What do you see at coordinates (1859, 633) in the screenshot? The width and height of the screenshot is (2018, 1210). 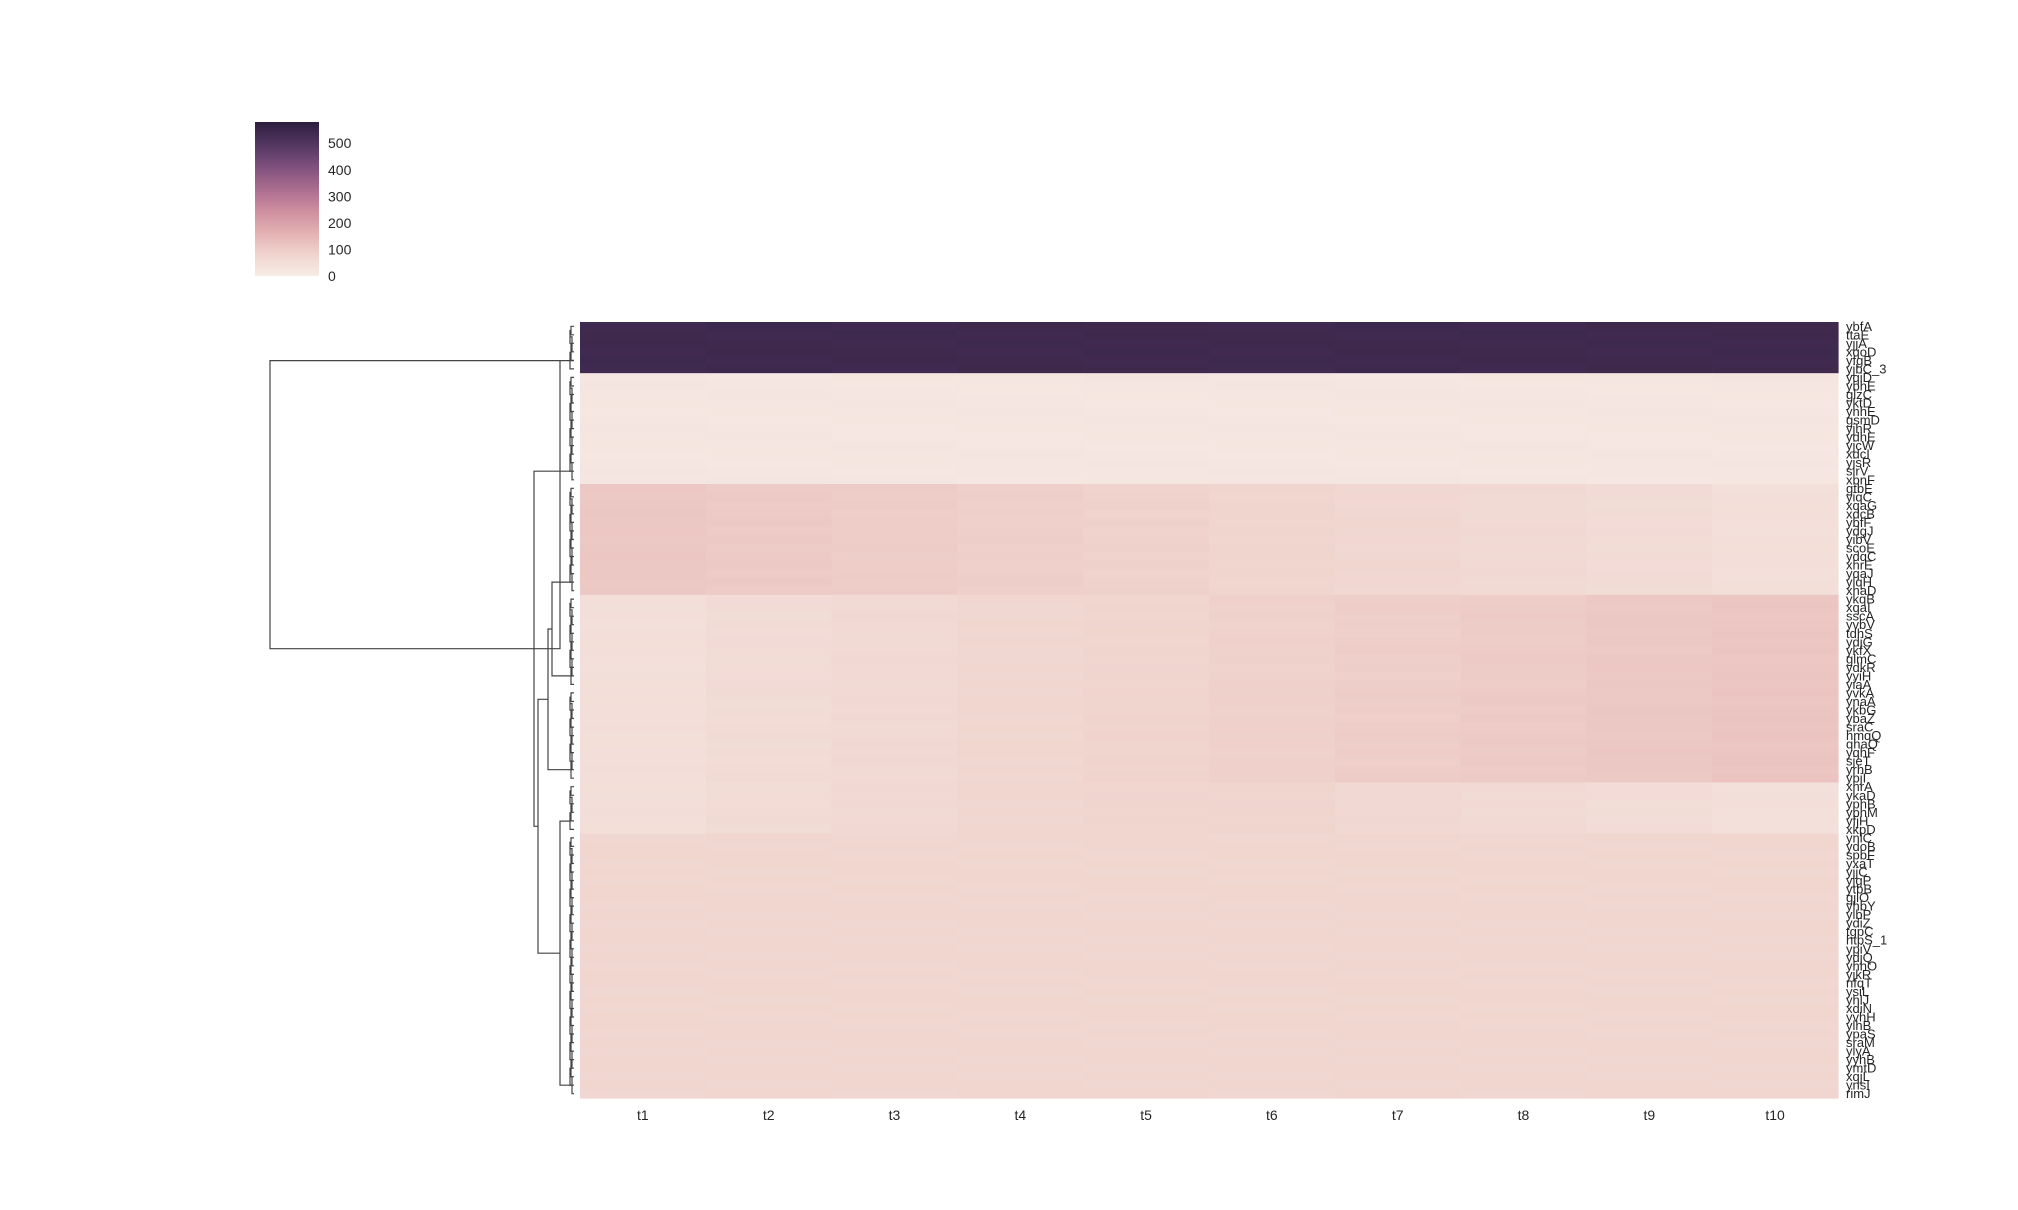 I see `y-tick-label: tdhS` at bounding box center [1859, 633].